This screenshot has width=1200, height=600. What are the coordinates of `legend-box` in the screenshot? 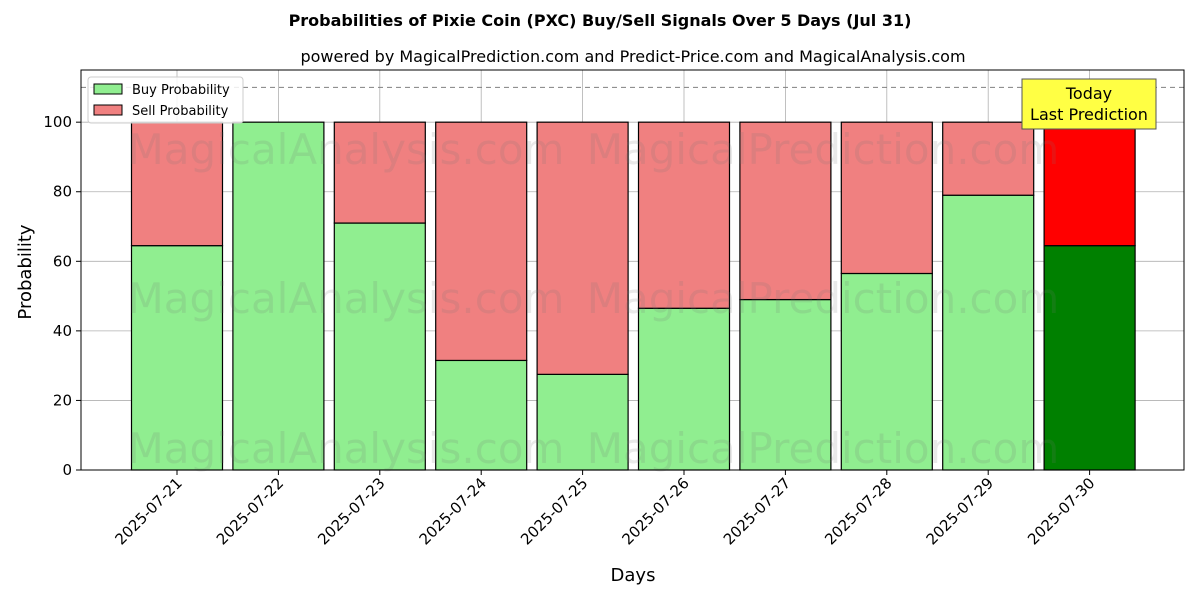 It's located at (165, 100).